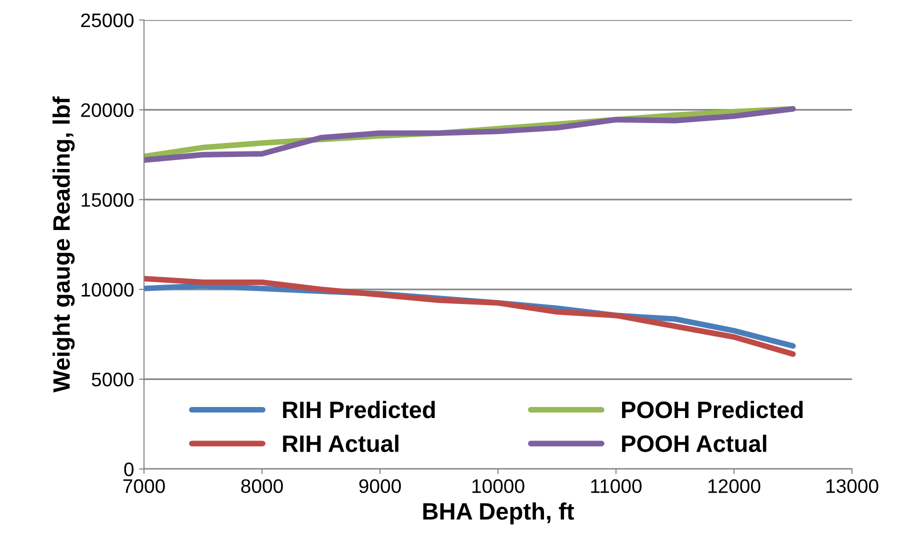  Describe the element at coordinates (63, 244) in the screenshot. I see `y-axis-title: Weight gauge Reading, lbf` at that location.